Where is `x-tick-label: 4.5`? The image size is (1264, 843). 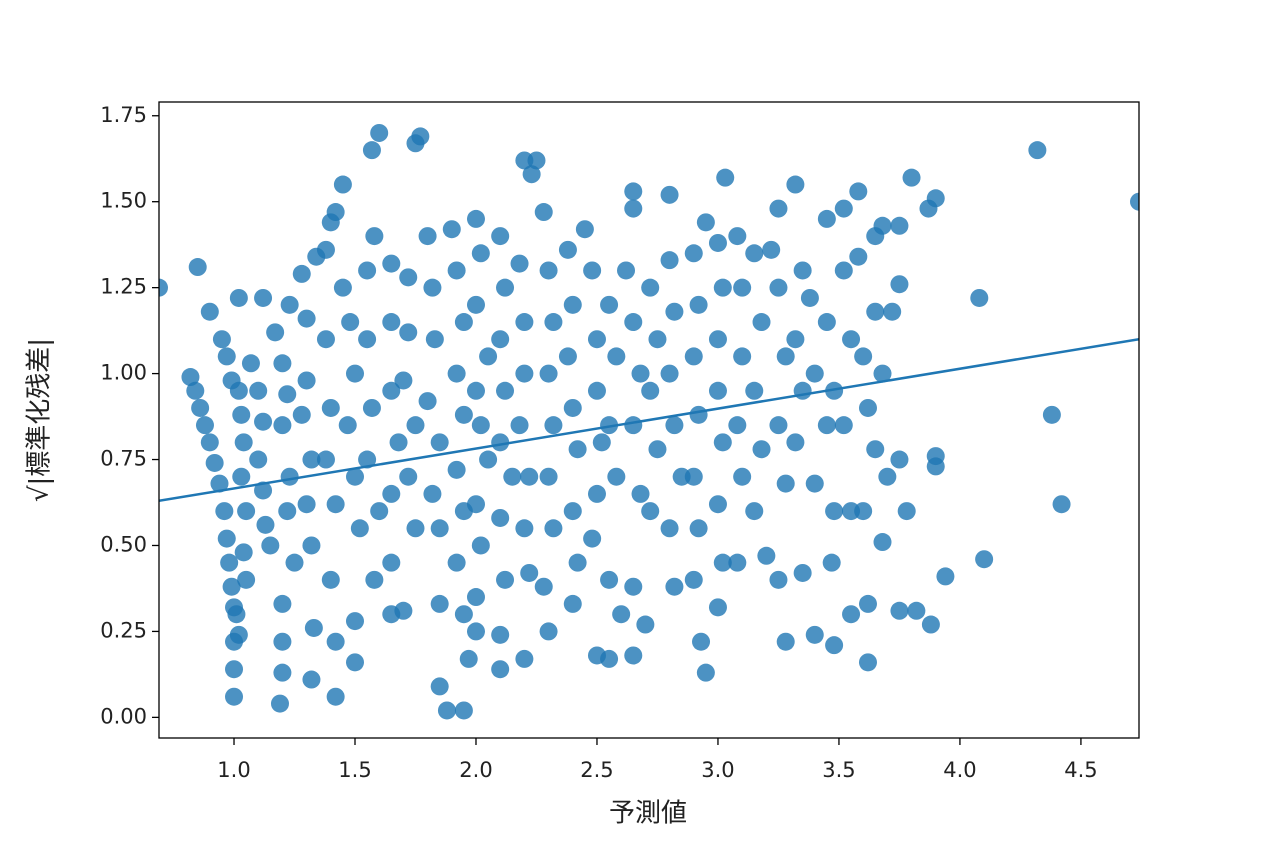
x-tick-label: 4.5 is located at coordinates (1080, 770).